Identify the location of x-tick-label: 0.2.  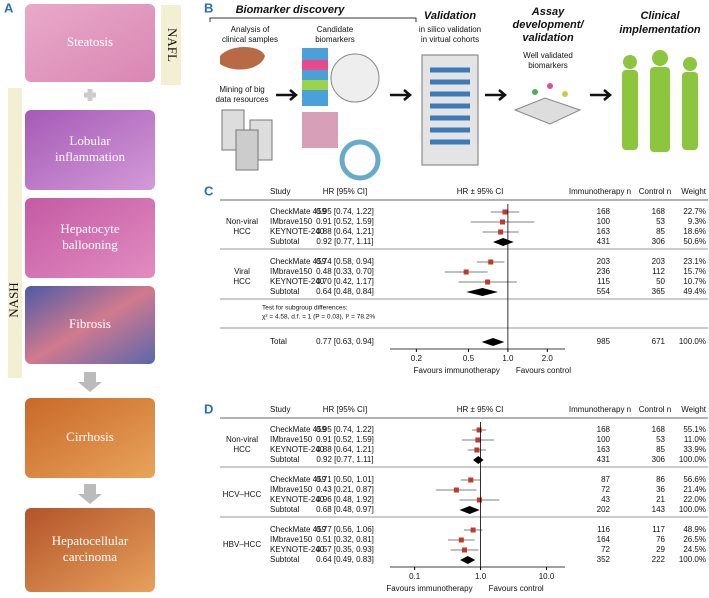
(417, 358).